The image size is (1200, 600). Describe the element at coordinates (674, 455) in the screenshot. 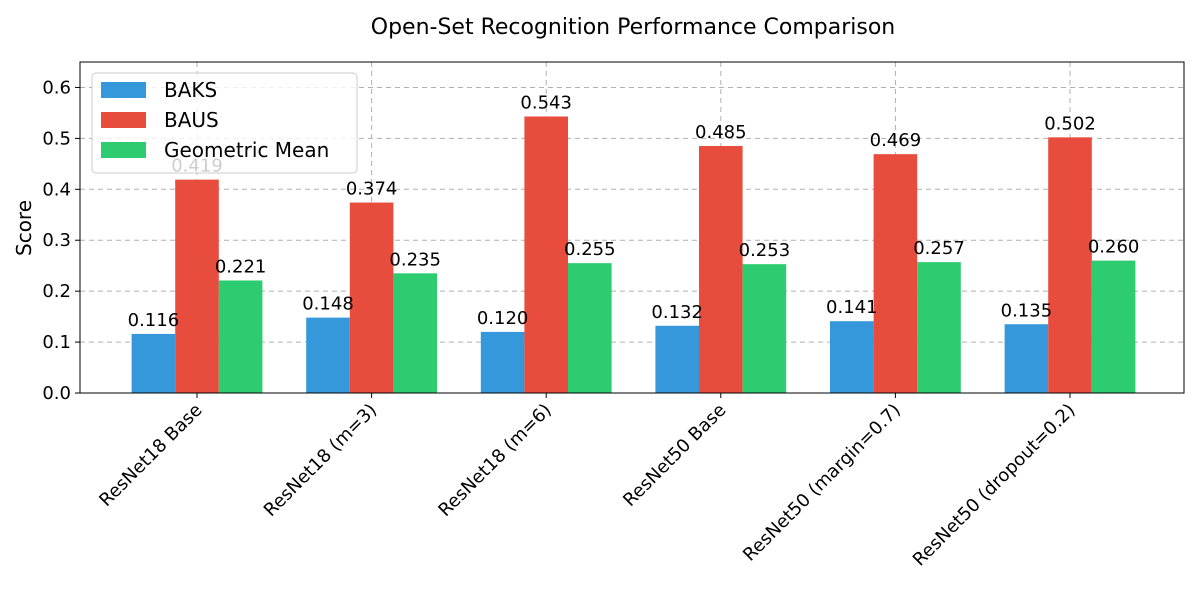

I see `x-tick-label: ResNet50 Base` at that location.